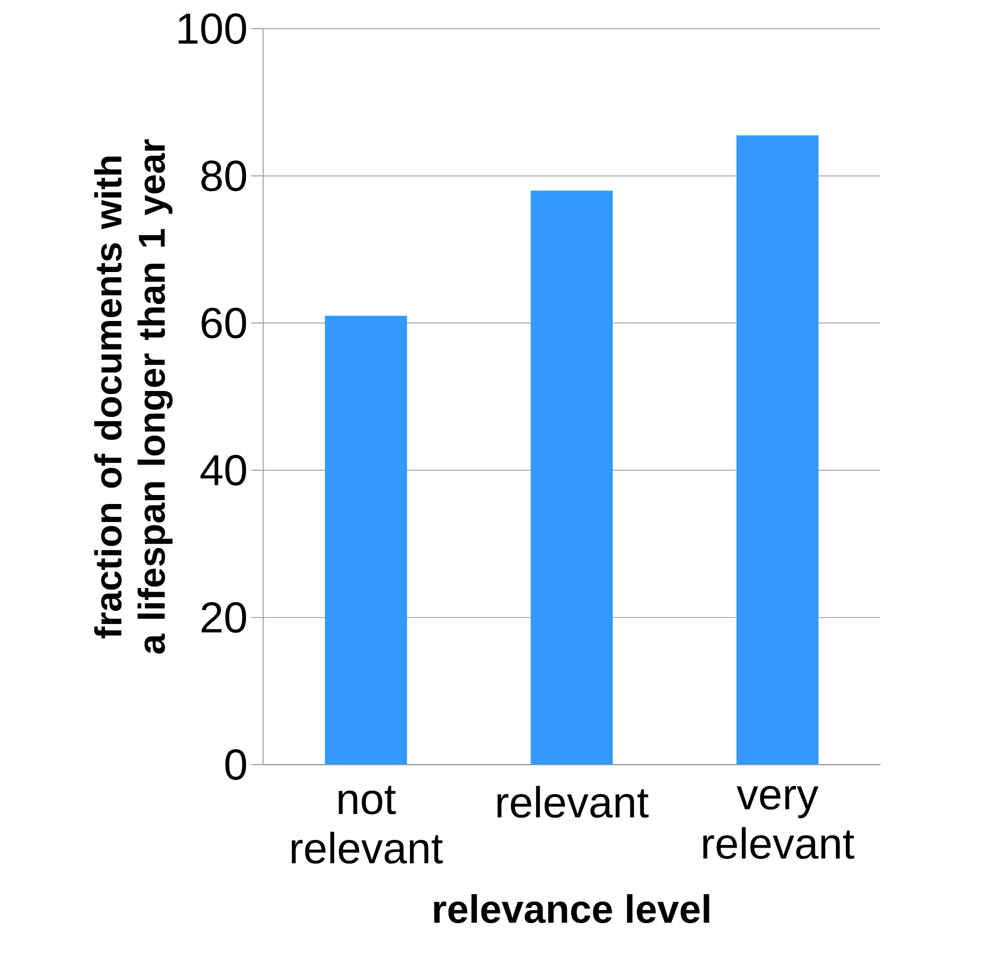 This screenshot has width=990, height=979. Describe the element at coordinates (224, 323) in the screenshot. I see `y-tick-label: 60` at that location.